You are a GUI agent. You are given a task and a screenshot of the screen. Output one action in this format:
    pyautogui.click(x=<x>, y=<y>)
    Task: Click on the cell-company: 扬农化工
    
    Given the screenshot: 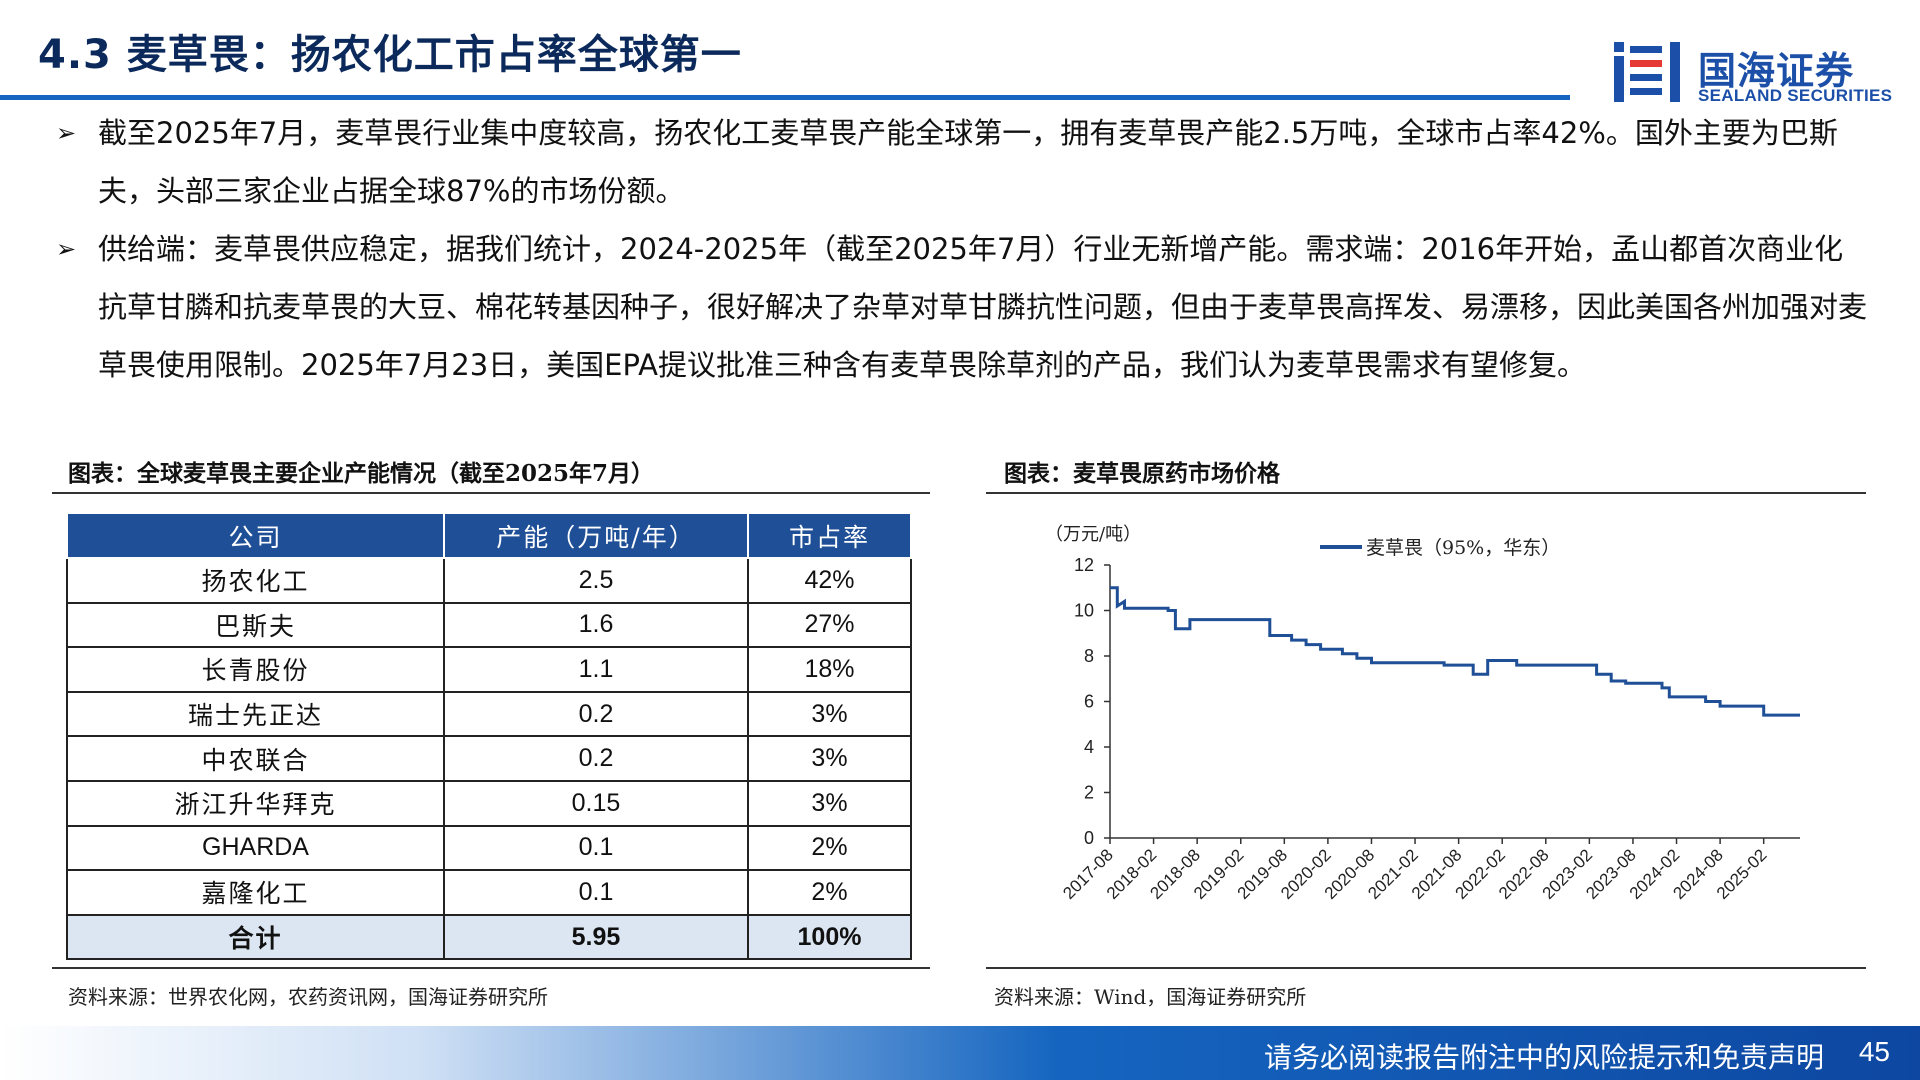 What is the action you would take?
    pyautogui.click(x=255, y=580)
    